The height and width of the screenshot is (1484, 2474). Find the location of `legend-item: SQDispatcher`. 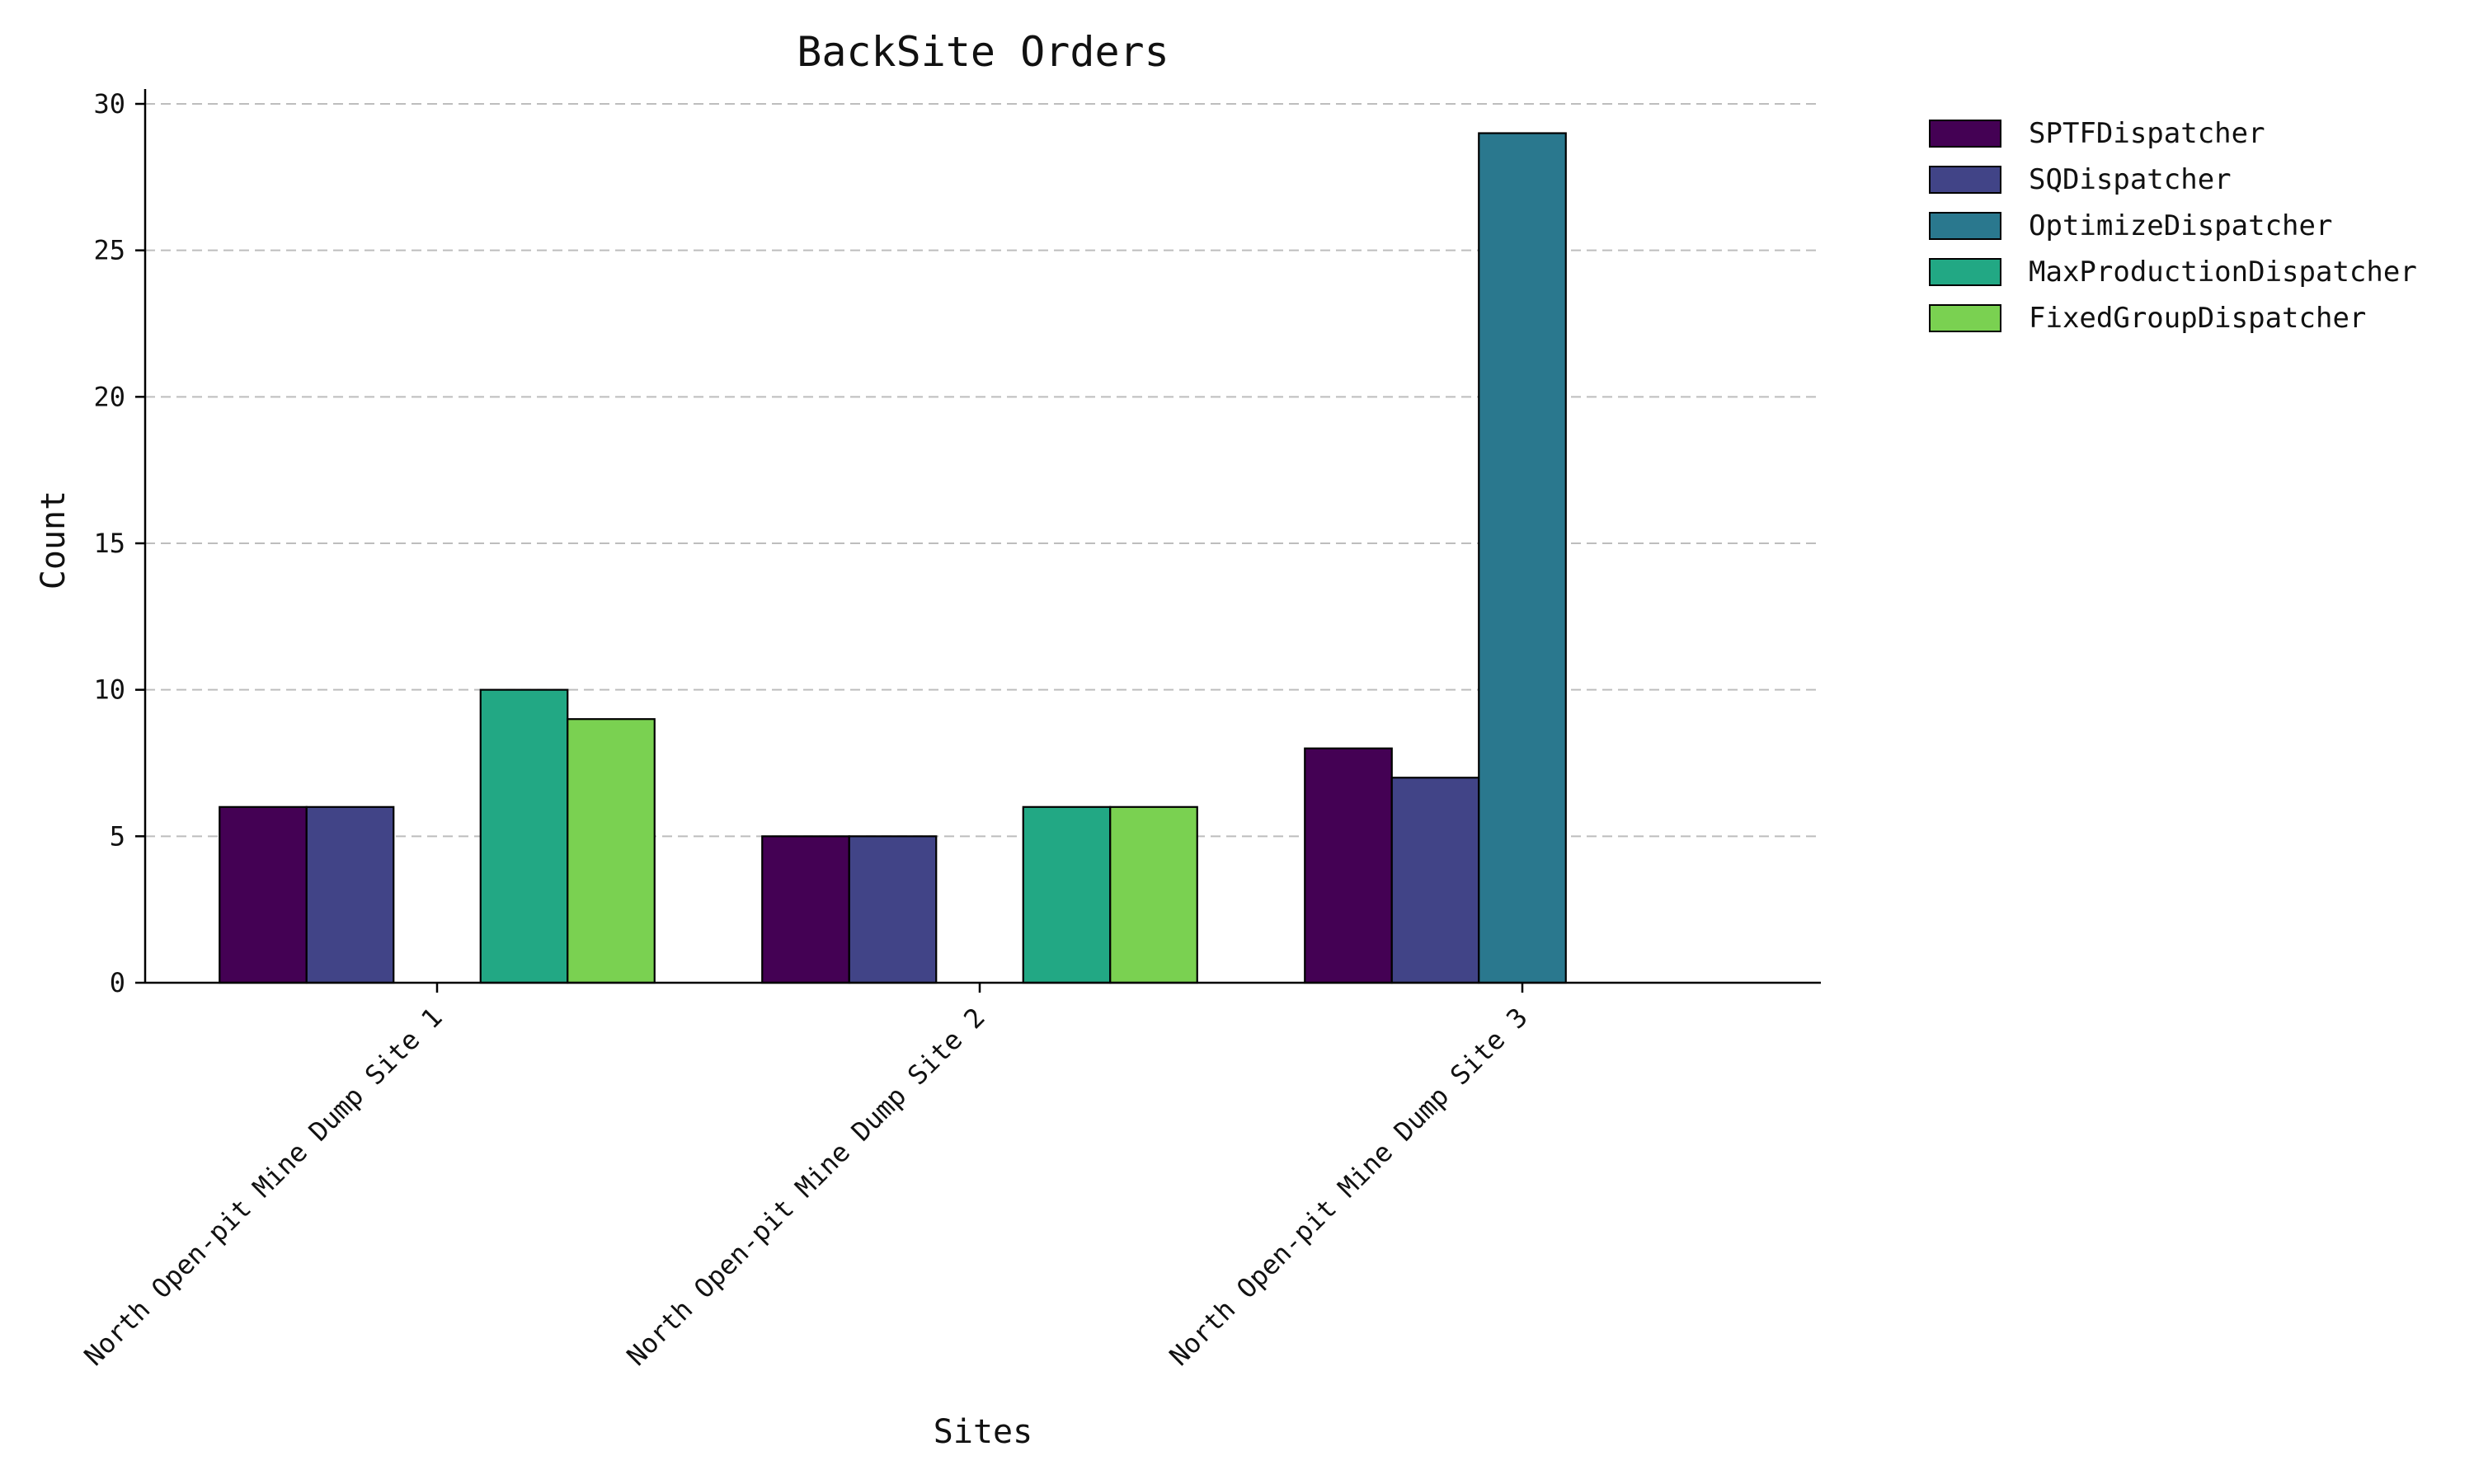

legend-item: SQDispatcher is located at coordinates (2080, 179).